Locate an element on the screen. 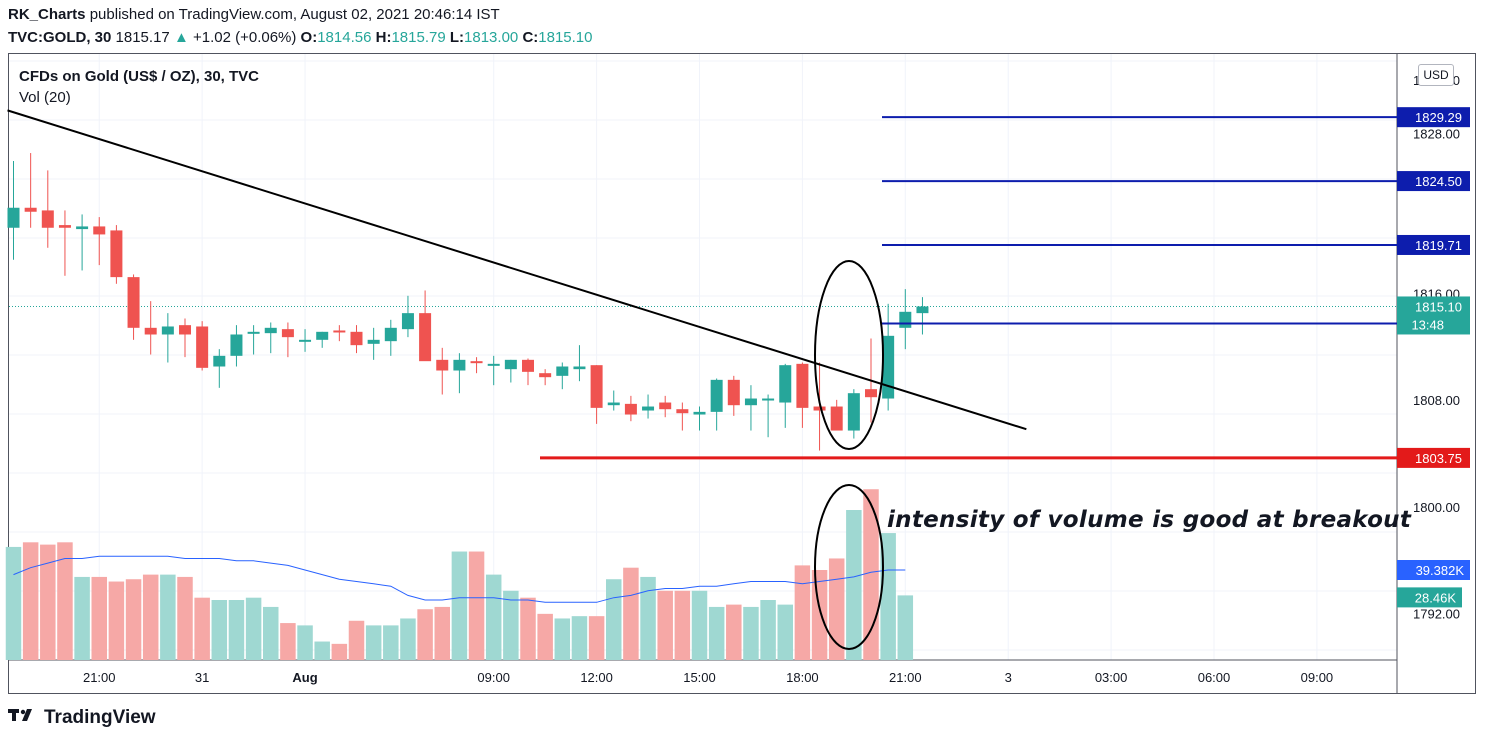 Image resolution: width=1485 pixels, height=741 pixels. change-arrow-icon: ▲ is located at coordinates (181, 37).